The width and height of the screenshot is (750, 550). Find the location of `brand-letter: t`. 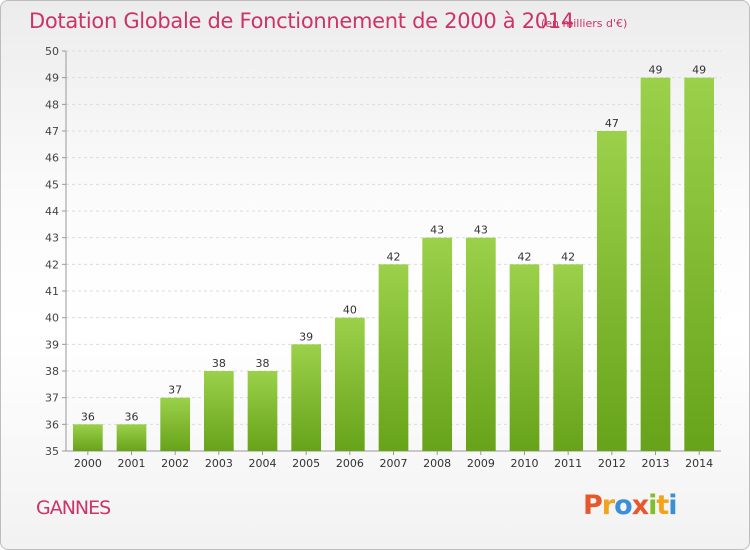

brand-letter: t is located at coordinates (662, 505).